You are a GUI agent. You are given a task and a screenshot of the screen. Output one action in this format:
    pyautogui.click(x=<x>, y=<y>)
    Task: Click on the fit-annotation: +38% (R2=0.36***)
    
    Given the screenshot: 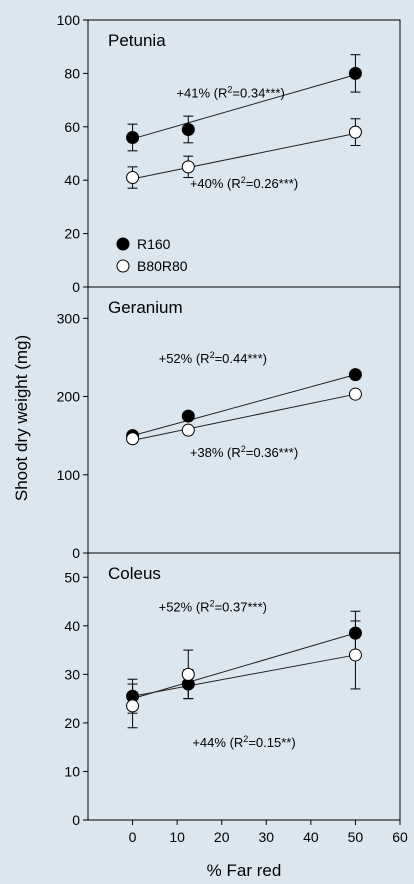 What is the action you would take?
    pyautogui.click(x=244, y=452)
    